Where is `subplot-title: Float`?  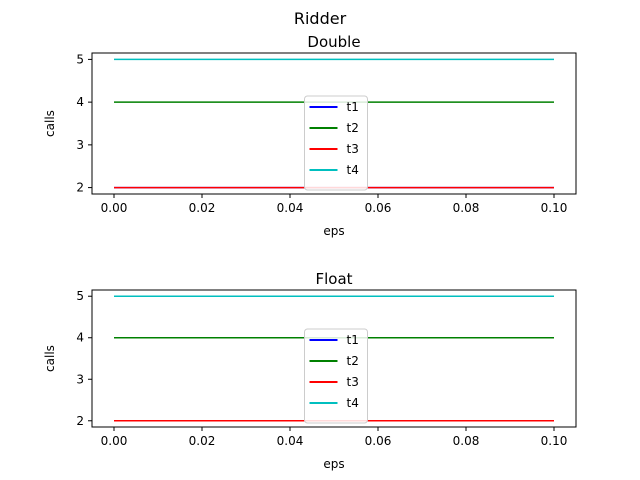 subplot-title: Float is located at coordinates (333, 279).